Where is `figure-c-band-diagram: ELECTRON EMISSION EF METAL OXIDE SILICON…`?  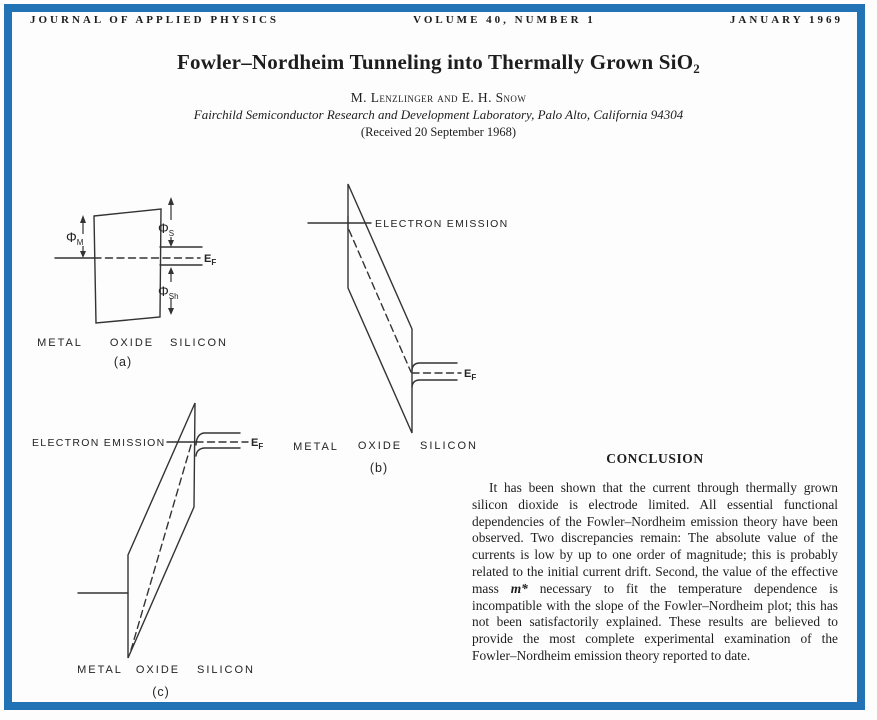
figure-c-band-diagram: ELECTRON EMISSION EF METAL OXIDE SILICON… is located at coordinates (147, 550).